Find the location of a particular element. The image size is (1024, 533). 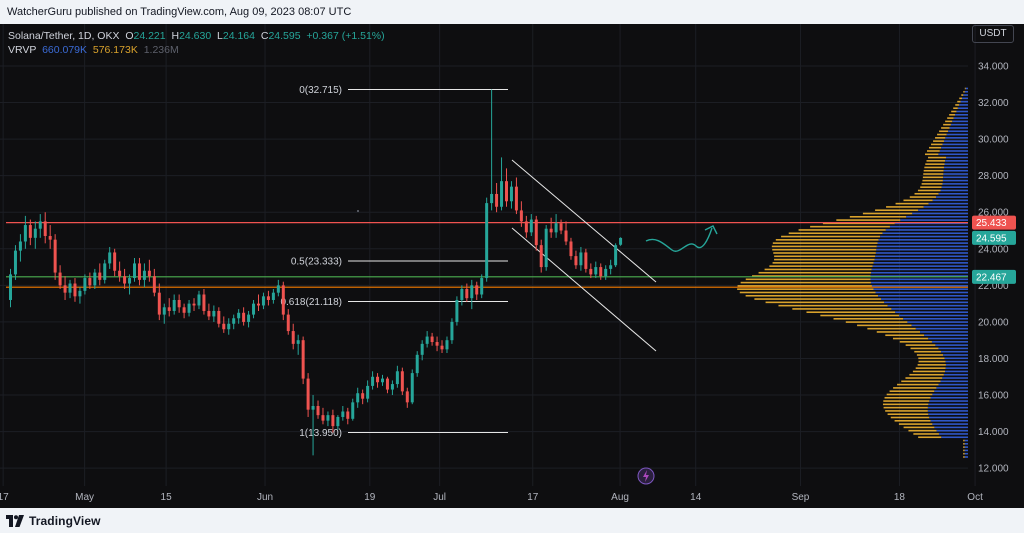

legend-close: 24.595 is located at coordinates (284, 36).